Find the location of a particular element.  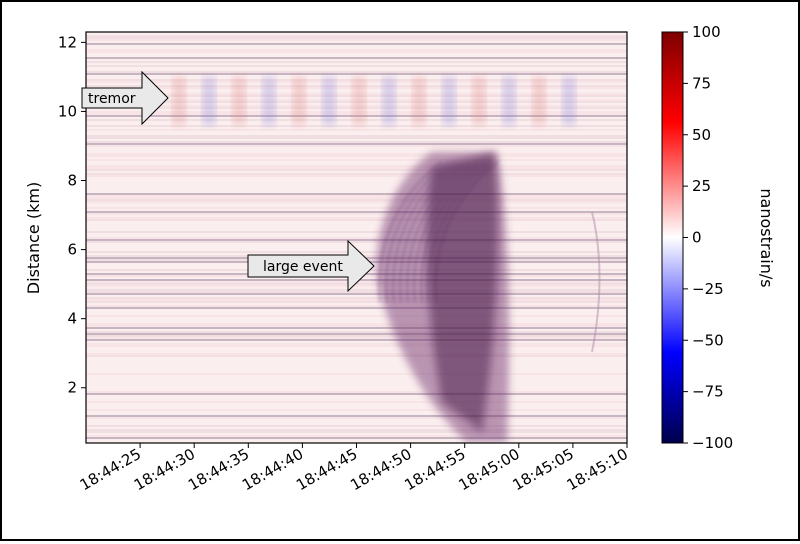

x-tick-label: 18:44:55 is located at coordinates (434, 469).